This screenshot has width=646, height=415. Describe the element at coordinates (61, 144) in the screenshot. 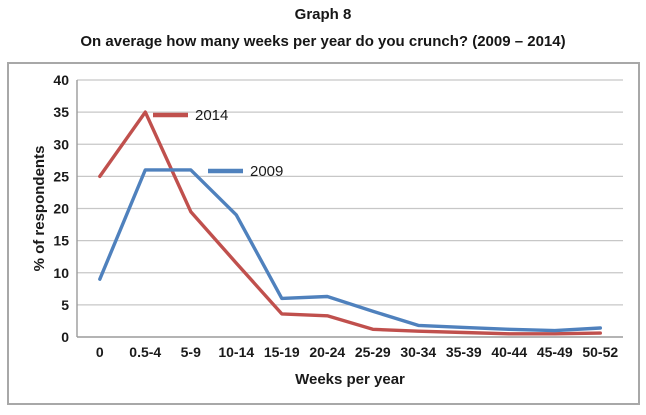

I see `y-tick-label: 30` at that location.